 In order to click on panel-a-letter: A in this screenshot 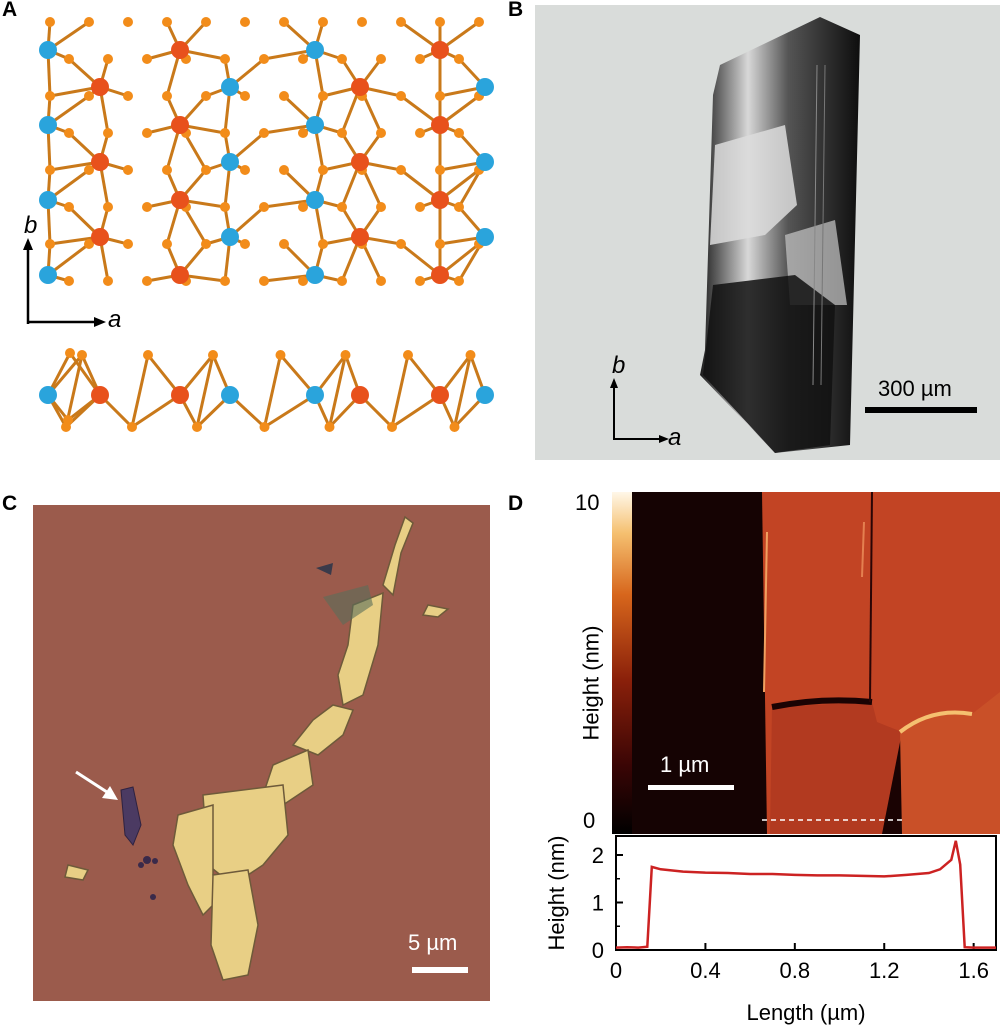, I will do `click(10, 10)`.